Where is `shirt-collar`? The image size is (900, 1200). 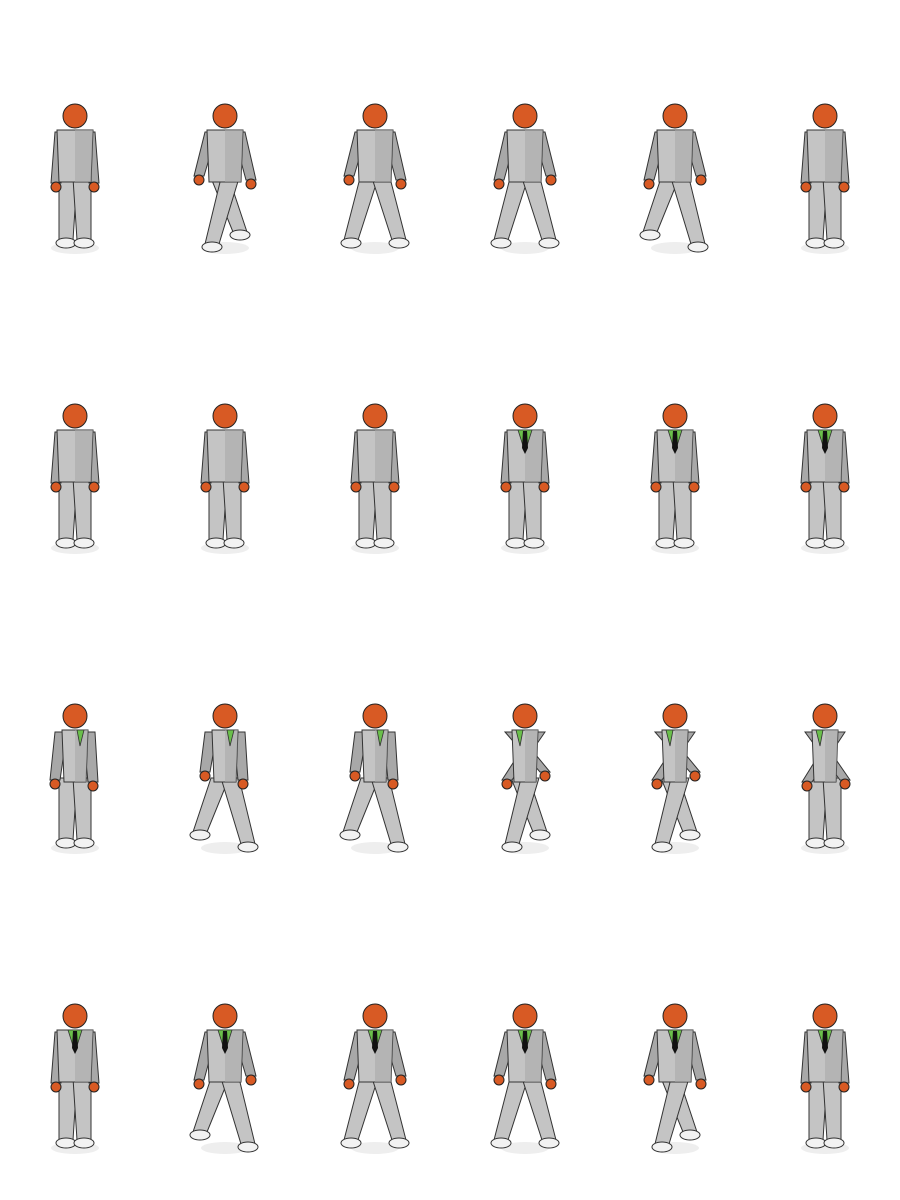 shirt-collar is located at coordinates (380, 738).